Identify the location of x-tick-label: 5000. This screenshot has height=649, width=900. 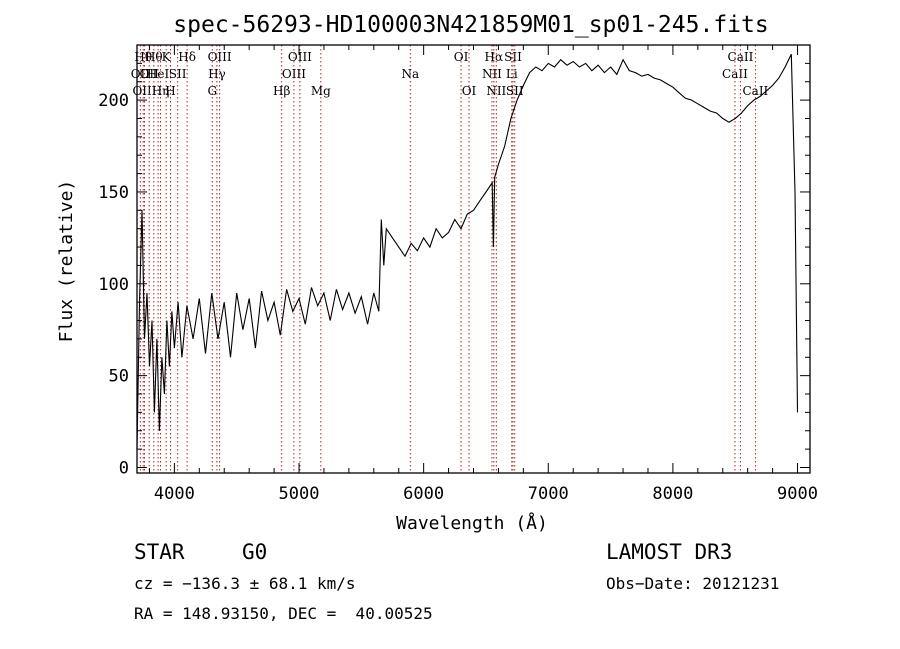
(299, 494).